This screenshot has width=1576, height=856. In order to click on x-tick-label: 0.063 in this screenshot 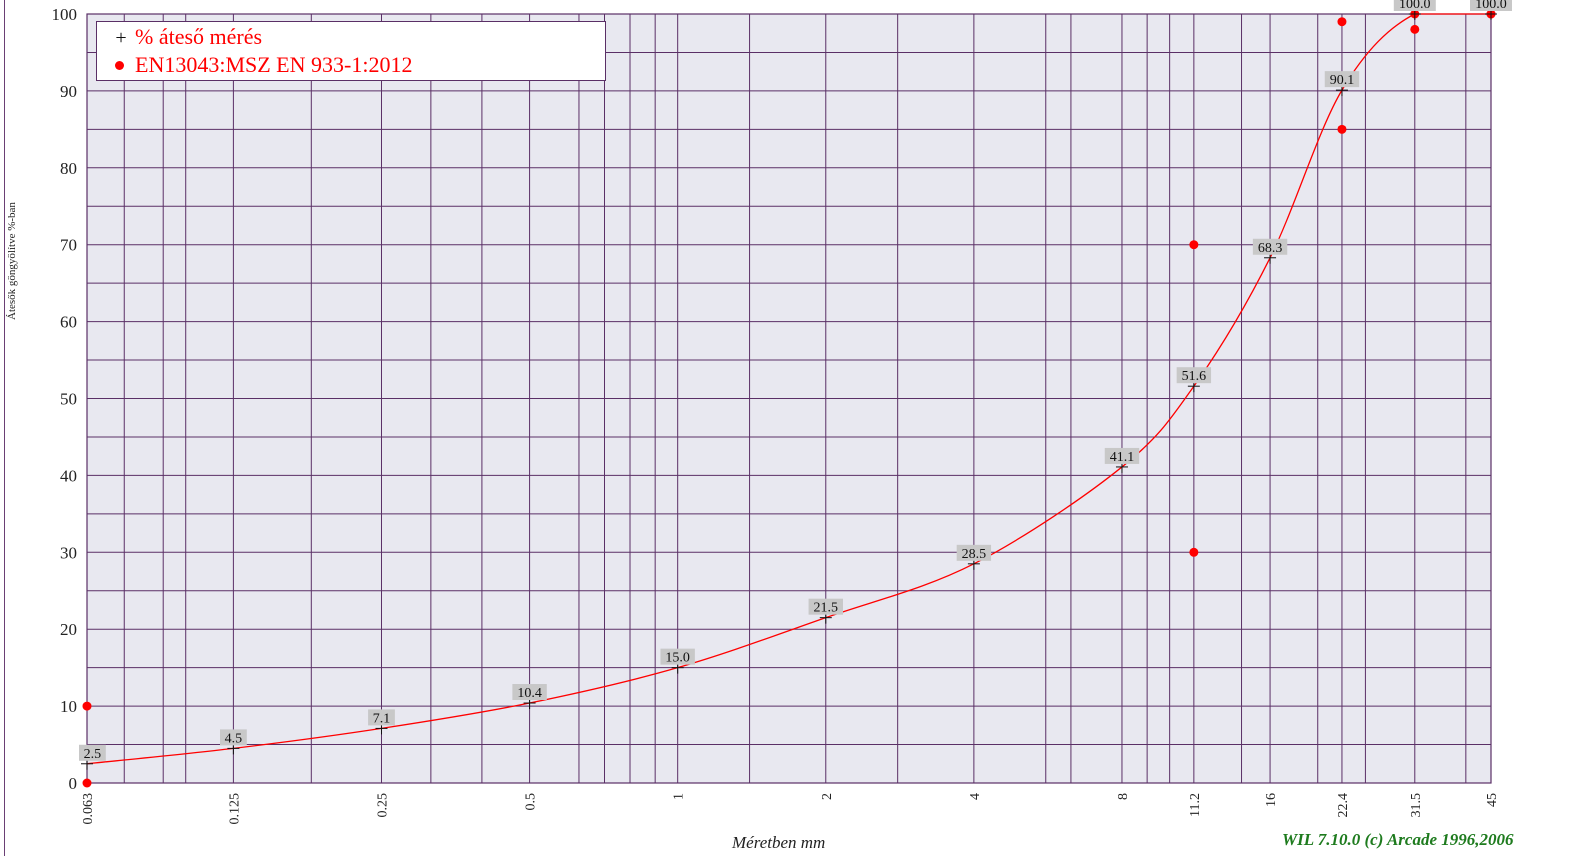, I will do `click(88, 809)`.